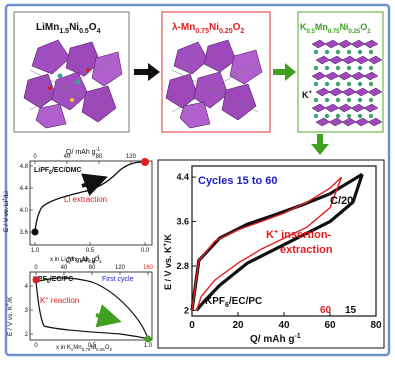 Image resolution: width=395 pixels, height=365 pixels. Describe the element at coordinates (35, 232) in the screenshot. I see `plot1-start-marker` at that location.